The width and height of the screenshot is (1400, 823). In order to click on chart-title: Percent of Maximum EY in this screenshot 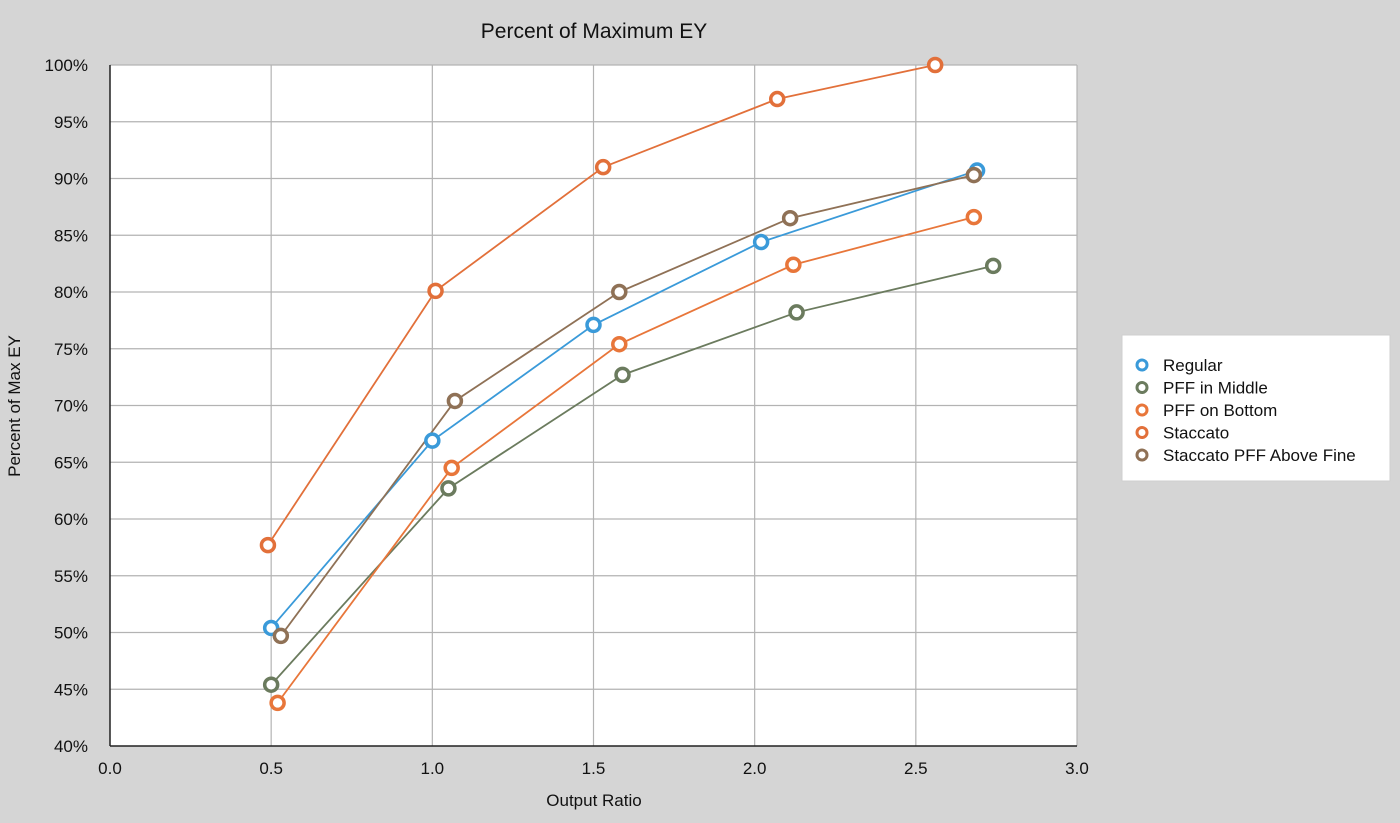, I will do `click(594, 31)`.